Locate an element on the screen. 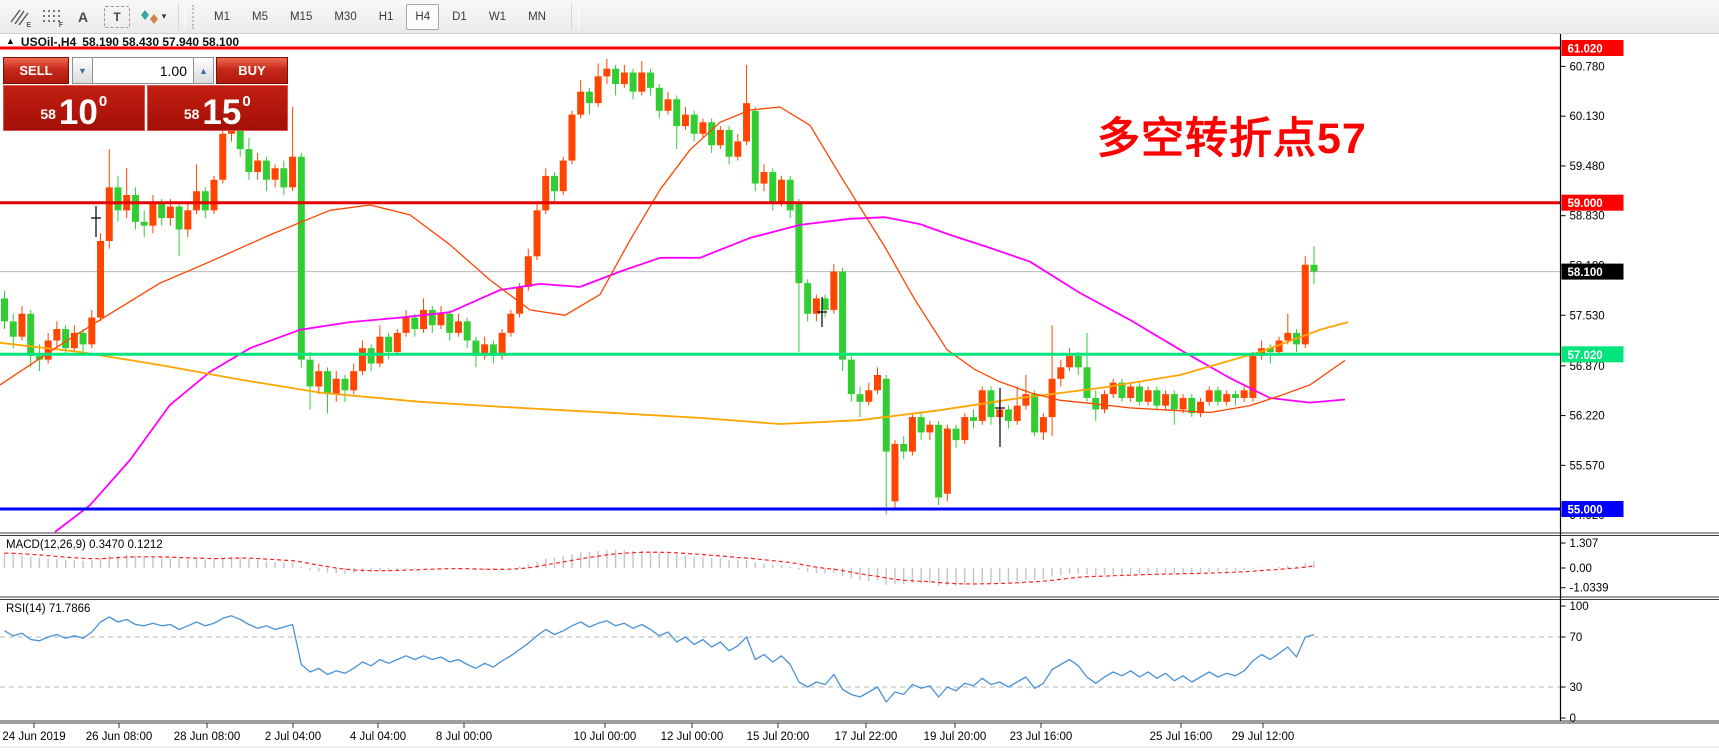 This screenshot has width=1719, height=751. time-axis-label: 2 Jul 04:00 is located at coordinates (293, 737).